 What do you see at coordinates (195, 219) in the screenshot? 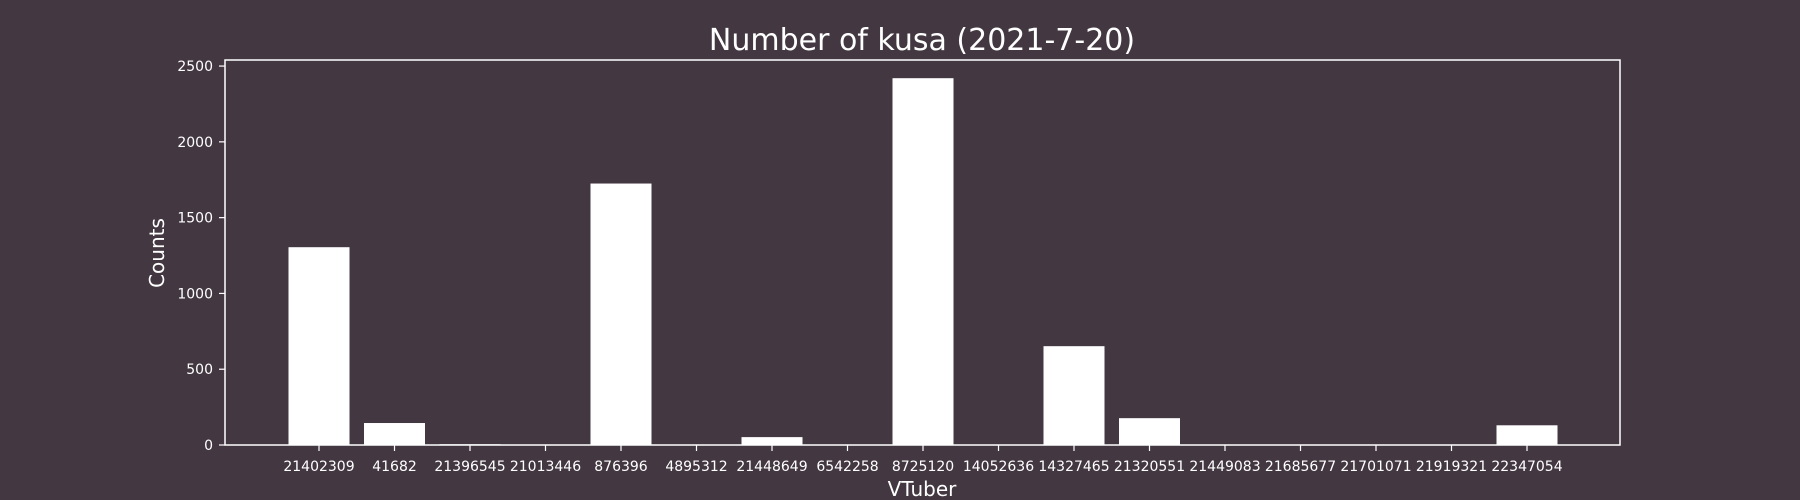
I see `y-tick-label: 1500` at bounding box center [195, 219].